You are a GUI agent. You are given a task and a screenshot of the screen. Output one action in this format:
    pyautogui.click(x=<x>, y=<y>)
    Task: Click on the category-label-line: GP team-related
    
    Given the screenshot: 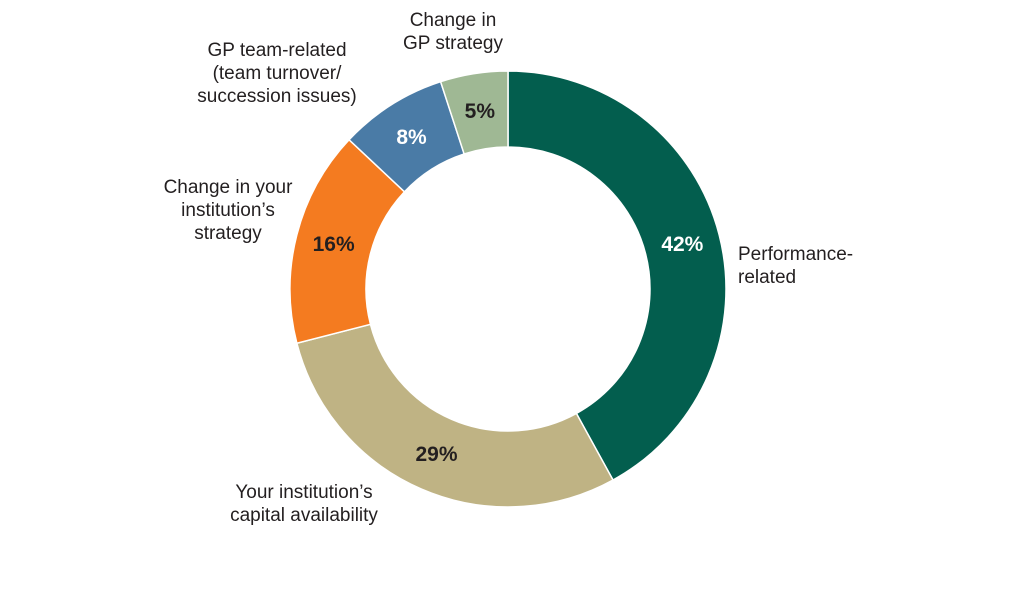 What is the action you would take?
    pyautogui.click(x=276, y=50)
    